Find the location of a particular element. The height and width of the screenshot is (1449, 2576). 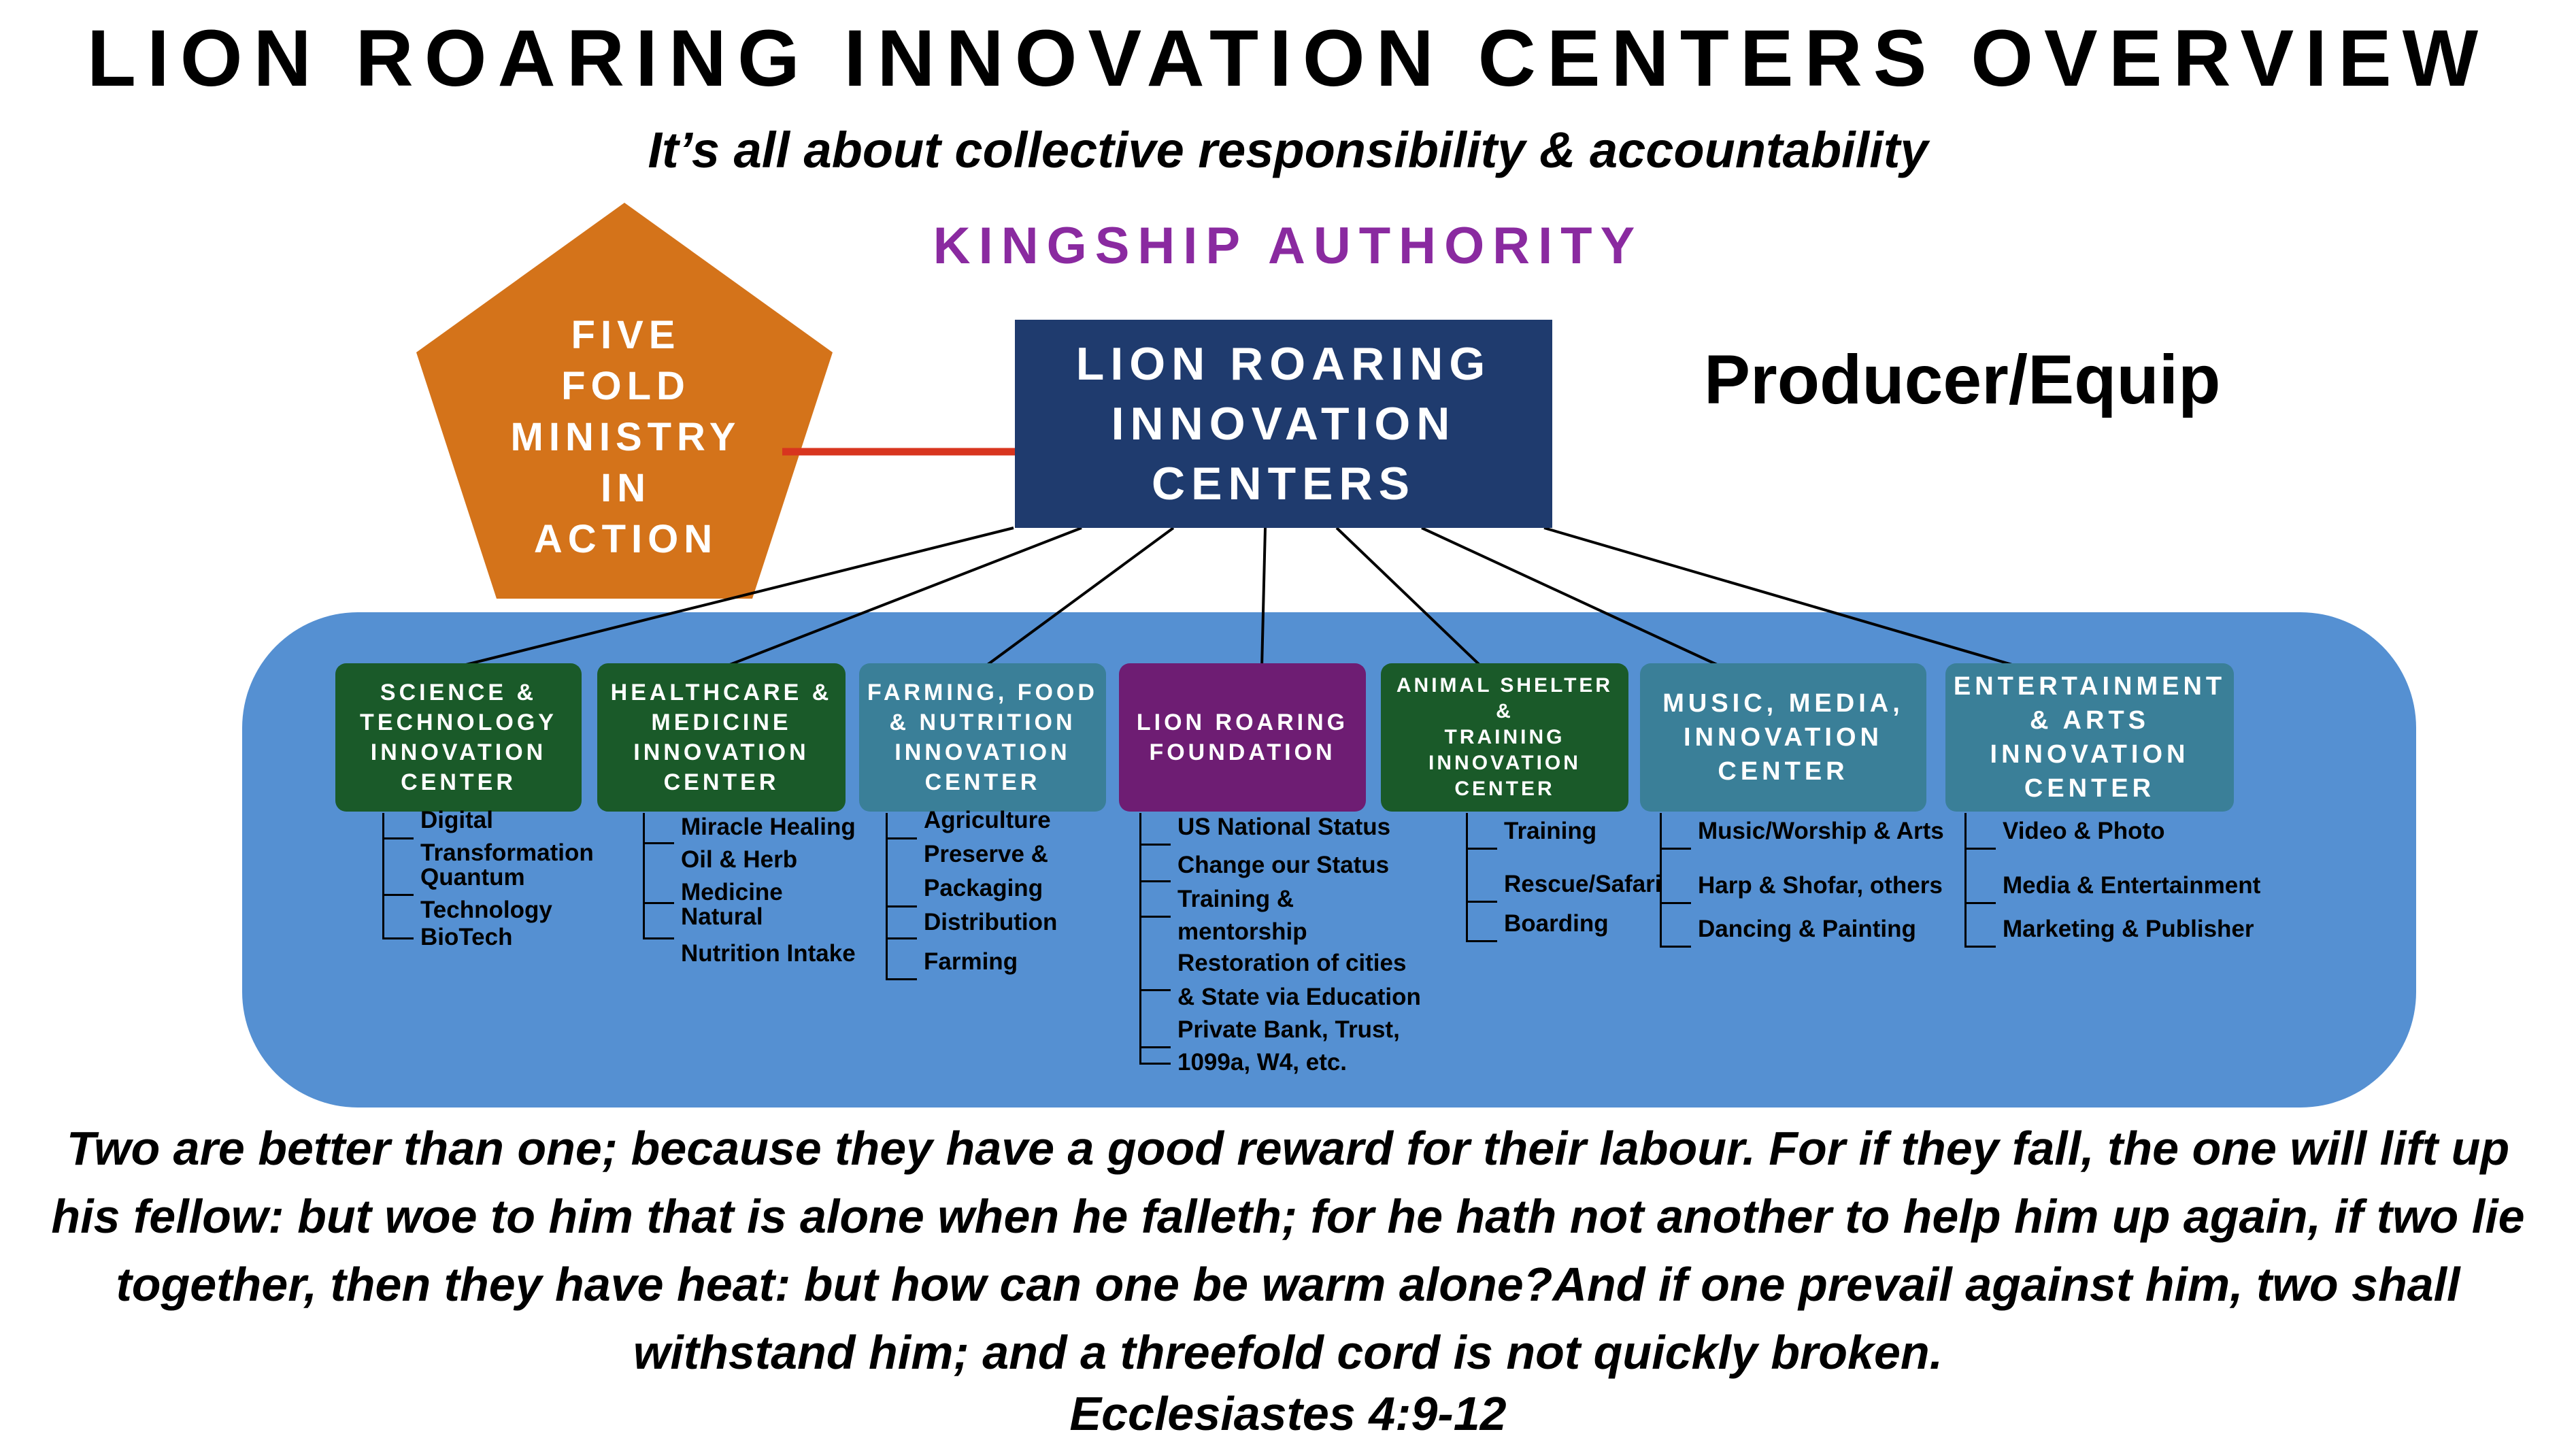

center-item: Distribution is located at coordinates (991, 922).